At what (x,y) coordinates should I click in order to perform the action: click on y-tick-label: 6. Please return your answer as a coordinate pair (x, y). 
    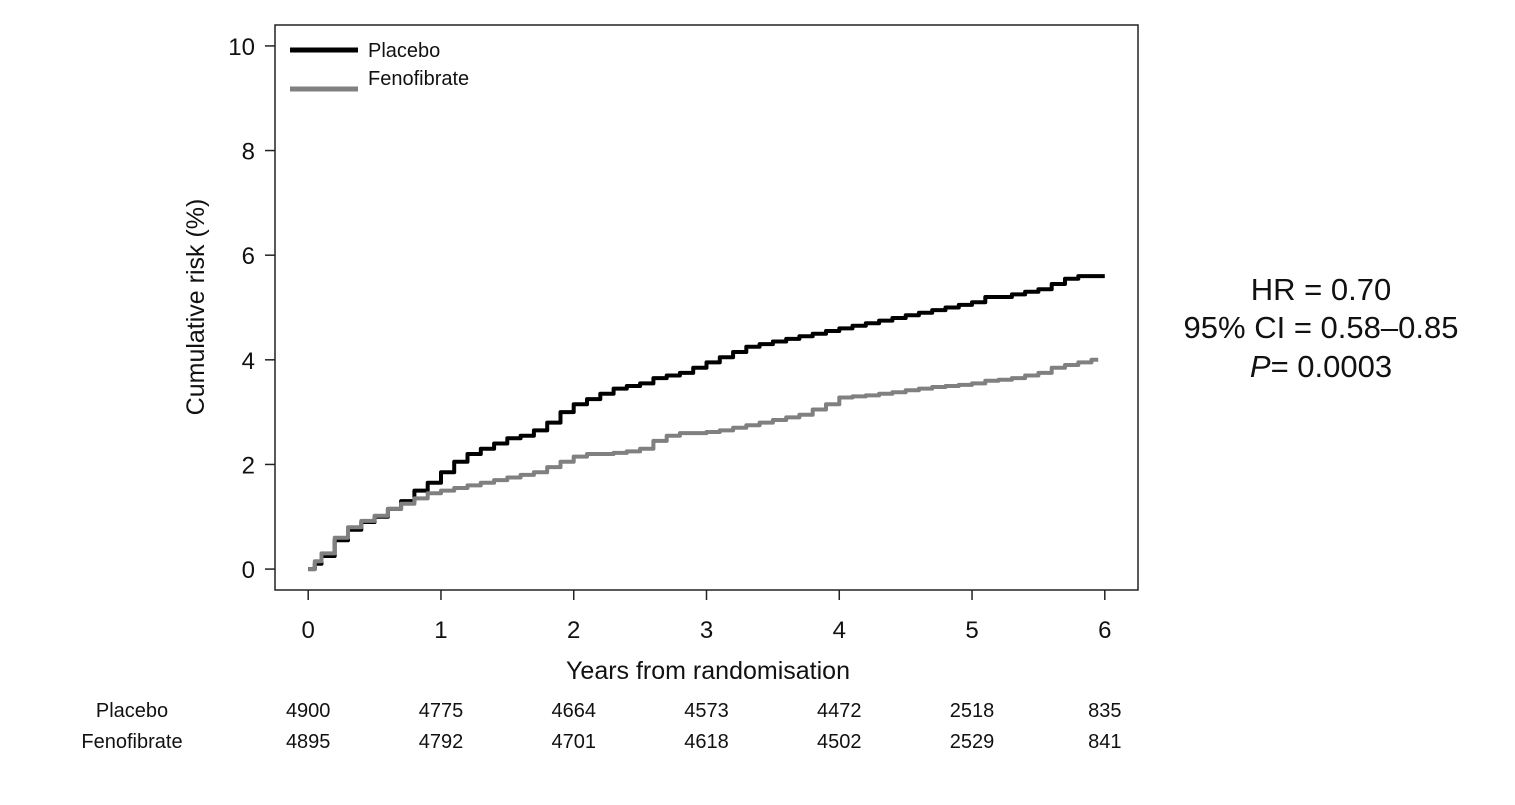
    Looking at the image, I should click on (248, 256).